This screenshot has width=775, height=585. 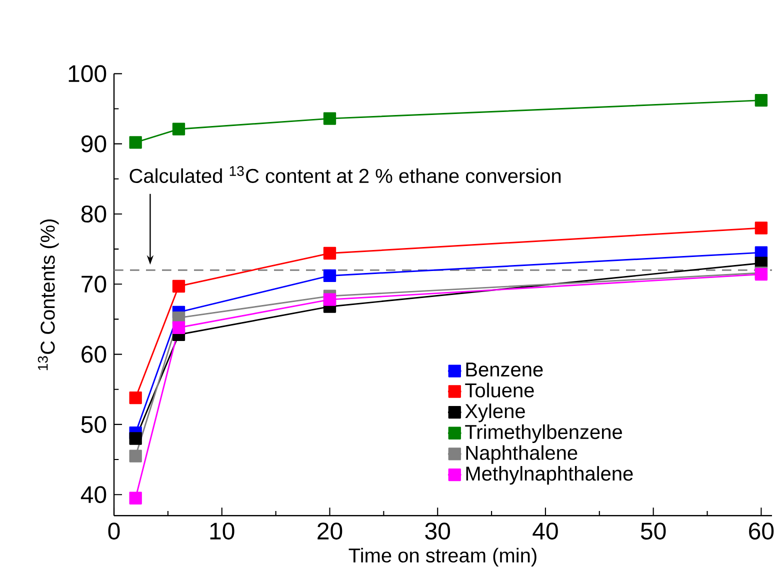 What do you see at coordinates (93, 424) in the screenshot?
I see `y-tick-label: 50` at bounding box center [93, 424].